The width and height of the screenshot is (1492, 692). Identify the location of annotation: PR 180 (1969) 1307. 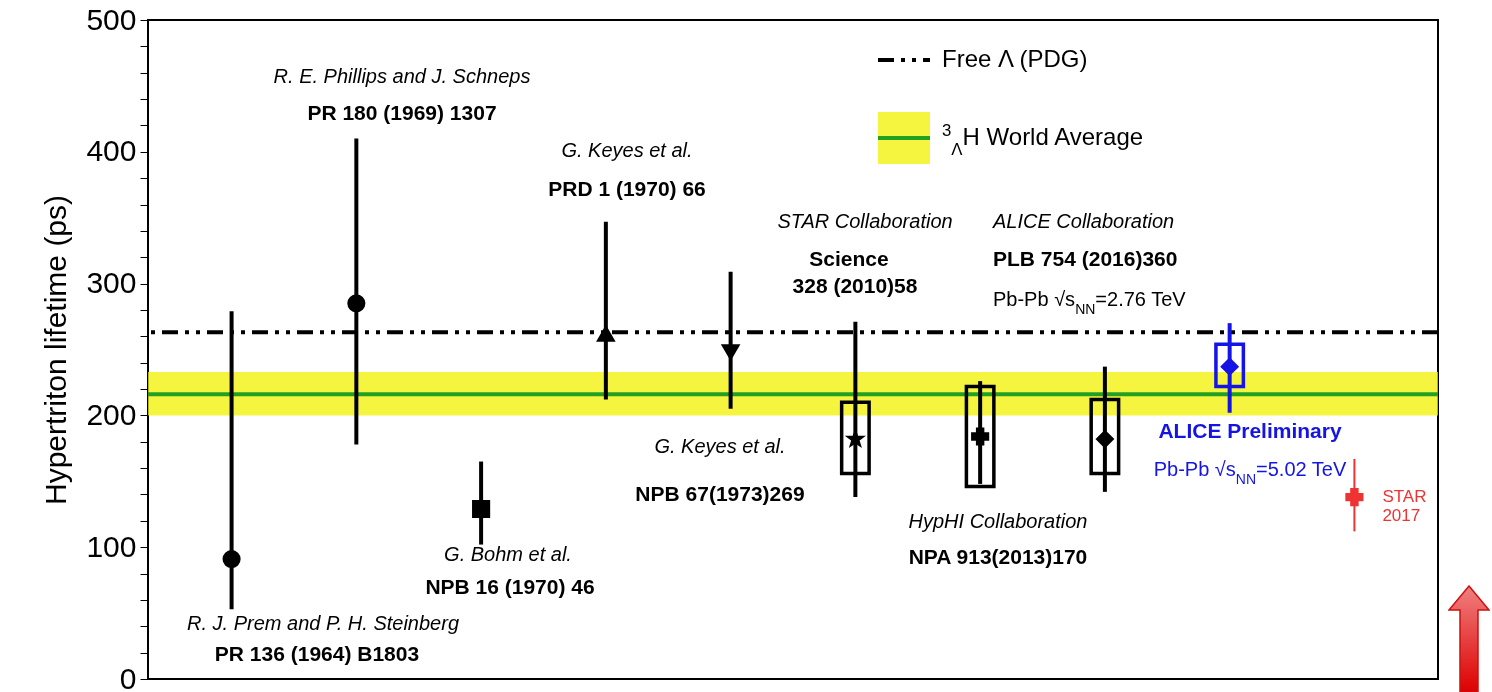
(402, 112).